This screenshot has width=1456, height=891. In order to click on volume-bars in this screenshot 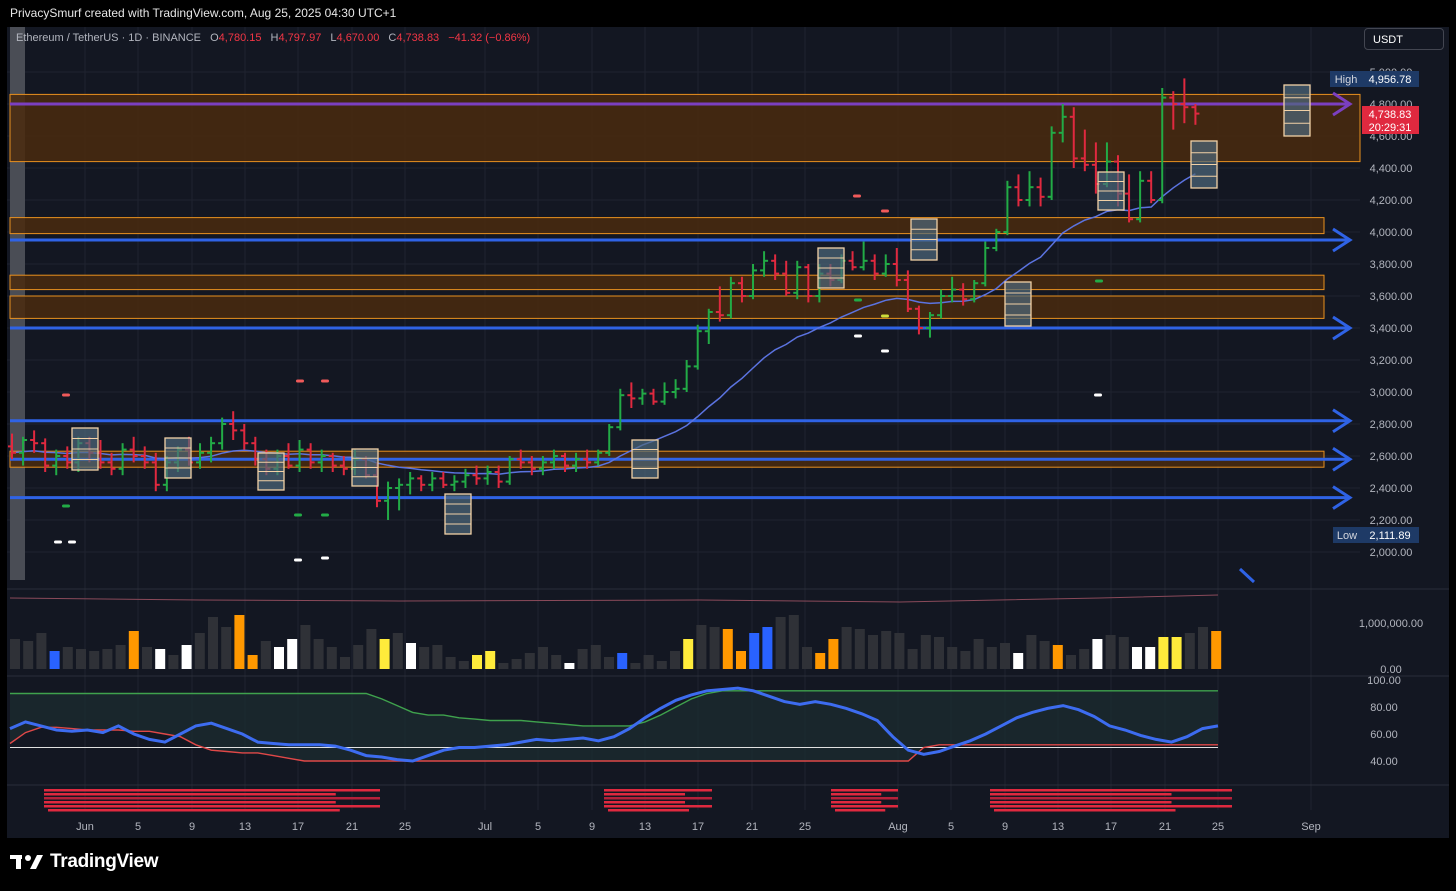, I will do `click(615, 631)`.